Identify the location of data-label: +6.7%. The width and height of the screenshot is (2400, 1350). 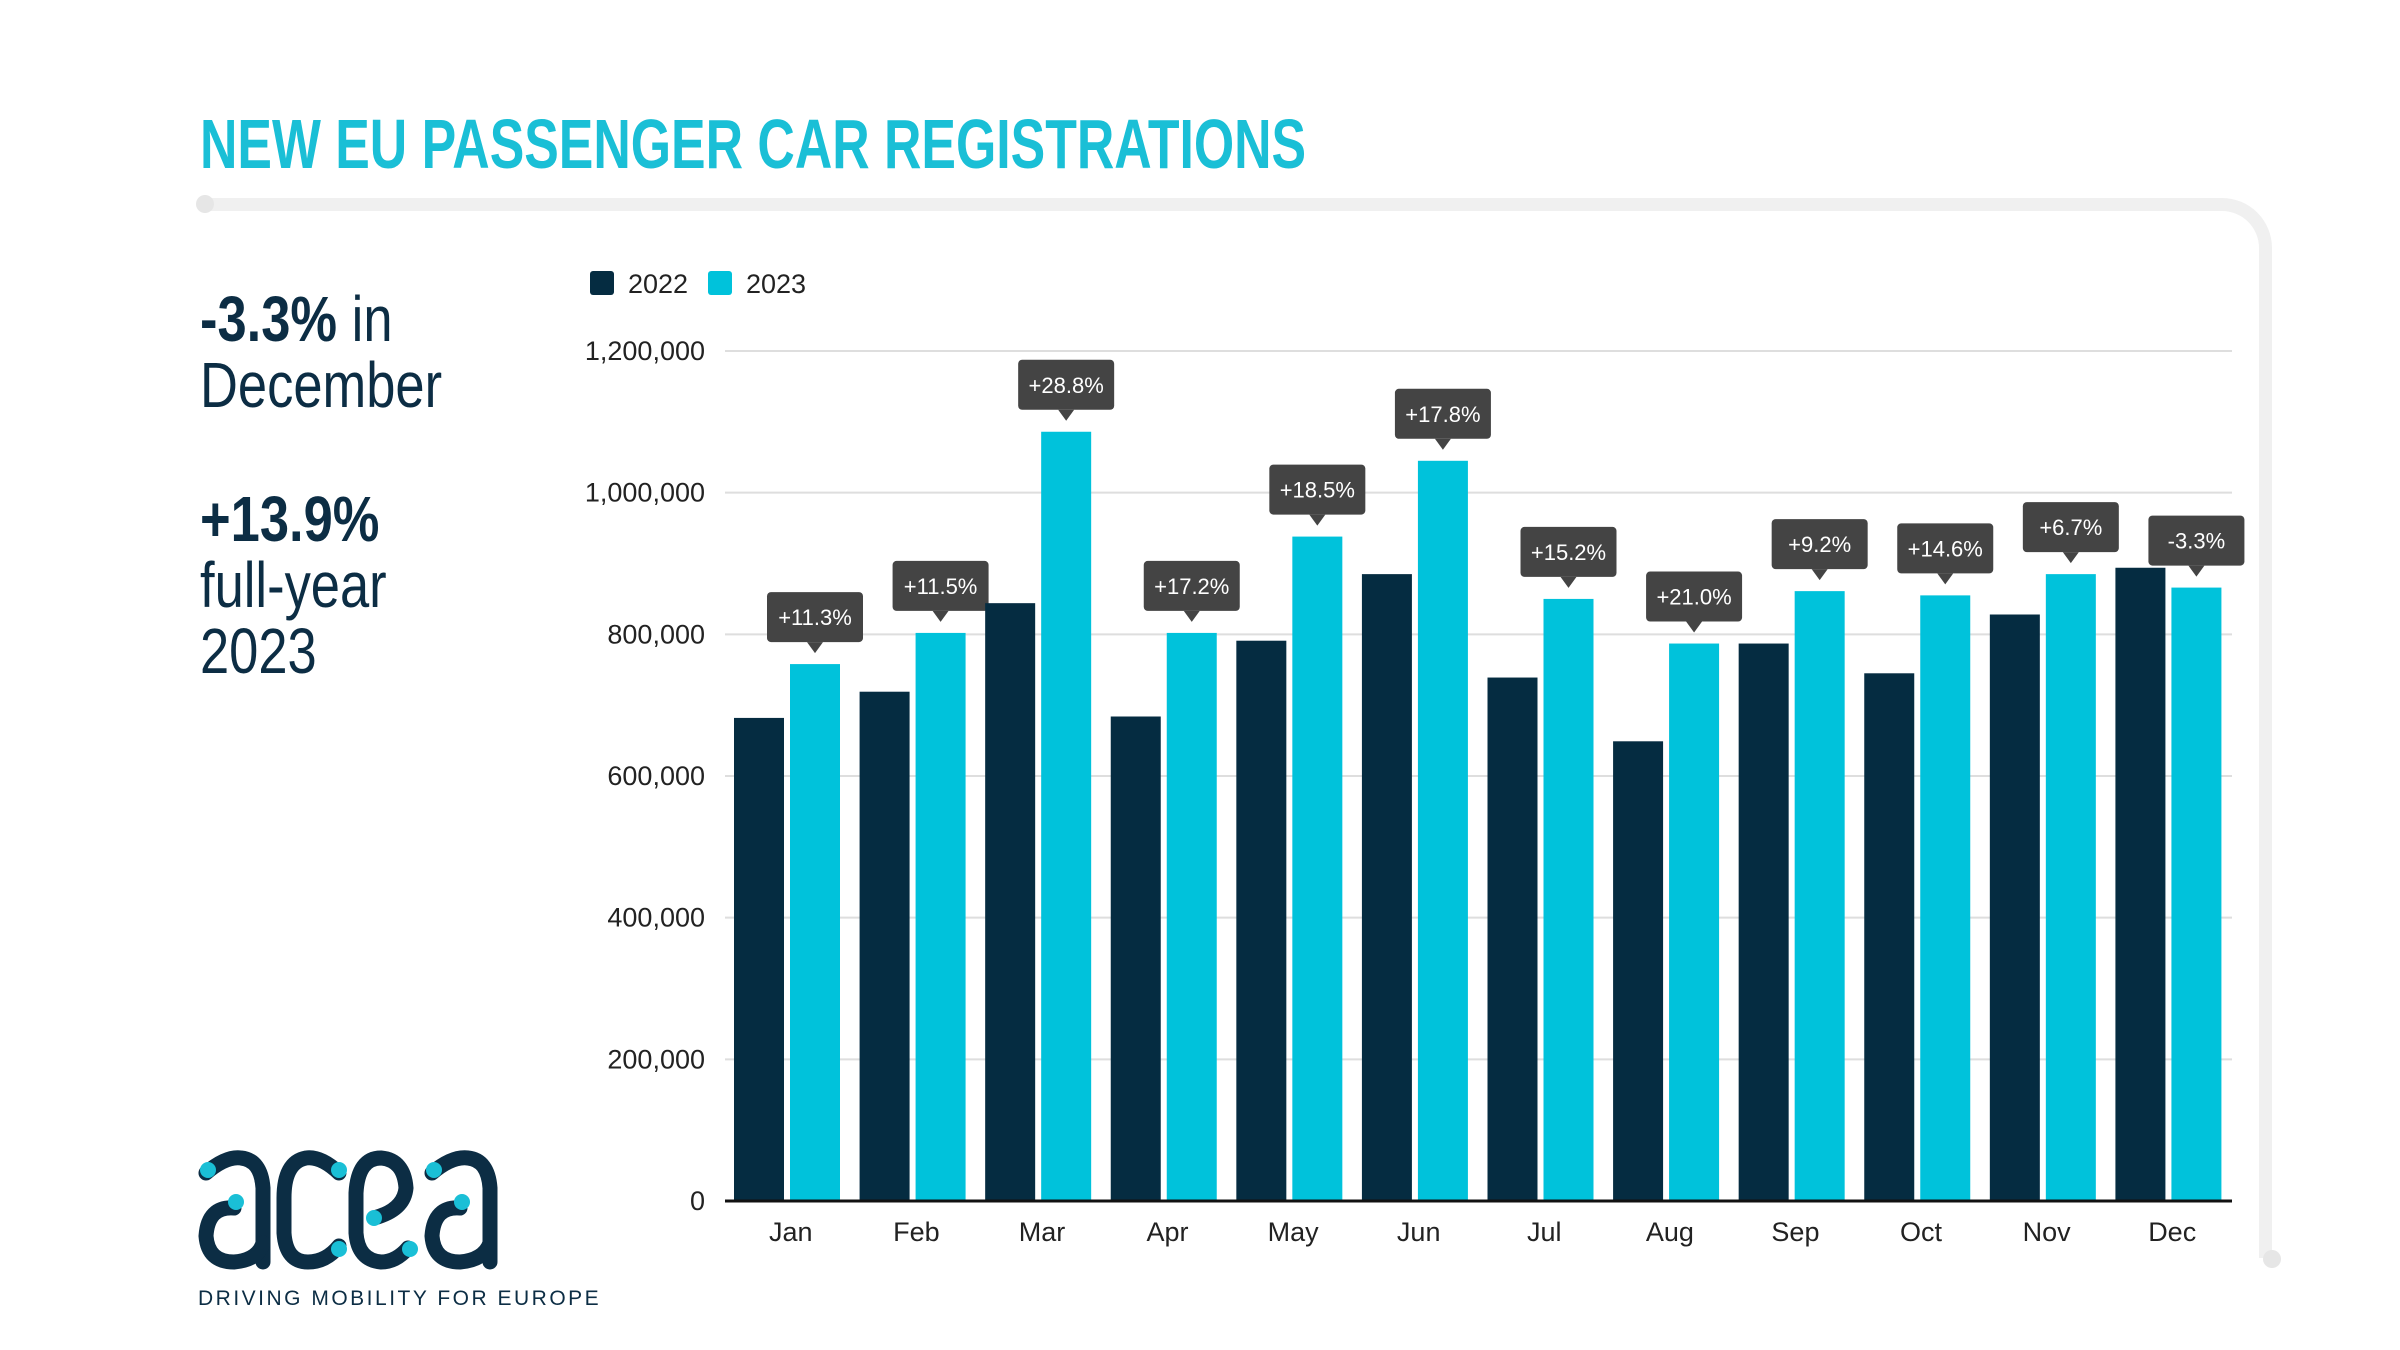
(2070, 527).